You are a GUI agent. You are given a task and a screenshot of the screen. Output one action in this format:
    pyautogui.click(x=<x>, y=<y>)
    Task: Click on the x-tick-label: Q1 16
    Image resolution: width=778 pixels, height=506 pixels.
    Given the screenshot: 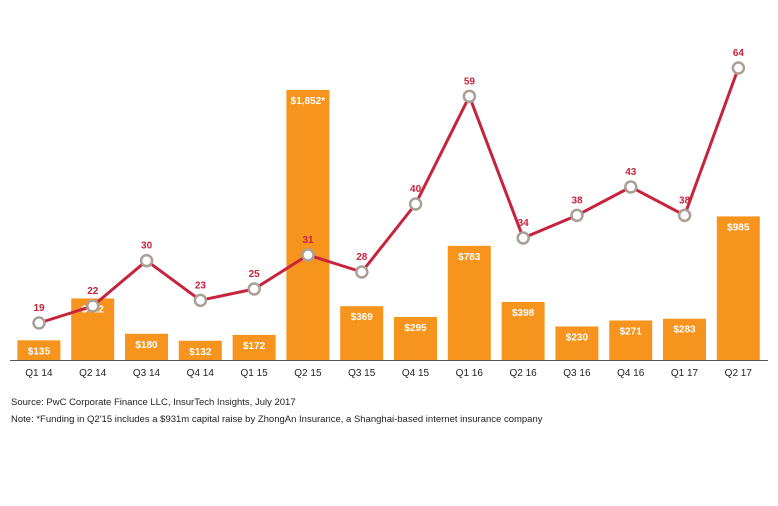 What is the action you would take?
    pyautogui.click(x=470, y=373)
    